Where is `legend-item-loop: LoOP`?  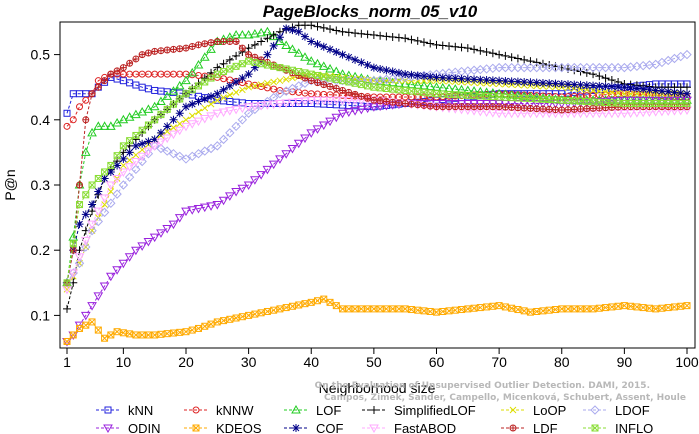
legend-item-loop: LoOP is located at coordinates (533, 410).